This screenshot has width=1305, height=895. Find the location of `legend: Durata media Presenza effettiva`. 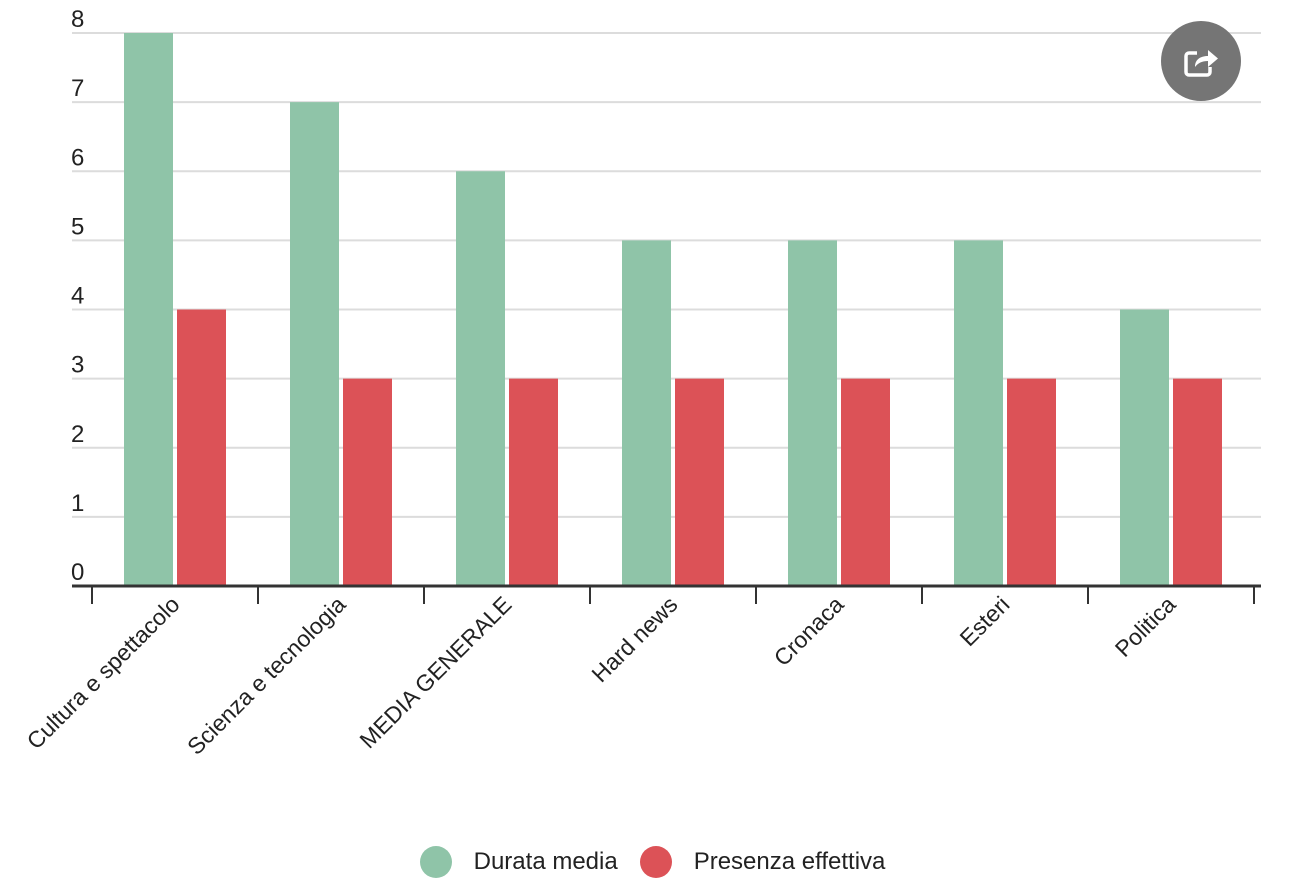

legend: Durata media Presenza effettiva is located at coordinates (652, 862).